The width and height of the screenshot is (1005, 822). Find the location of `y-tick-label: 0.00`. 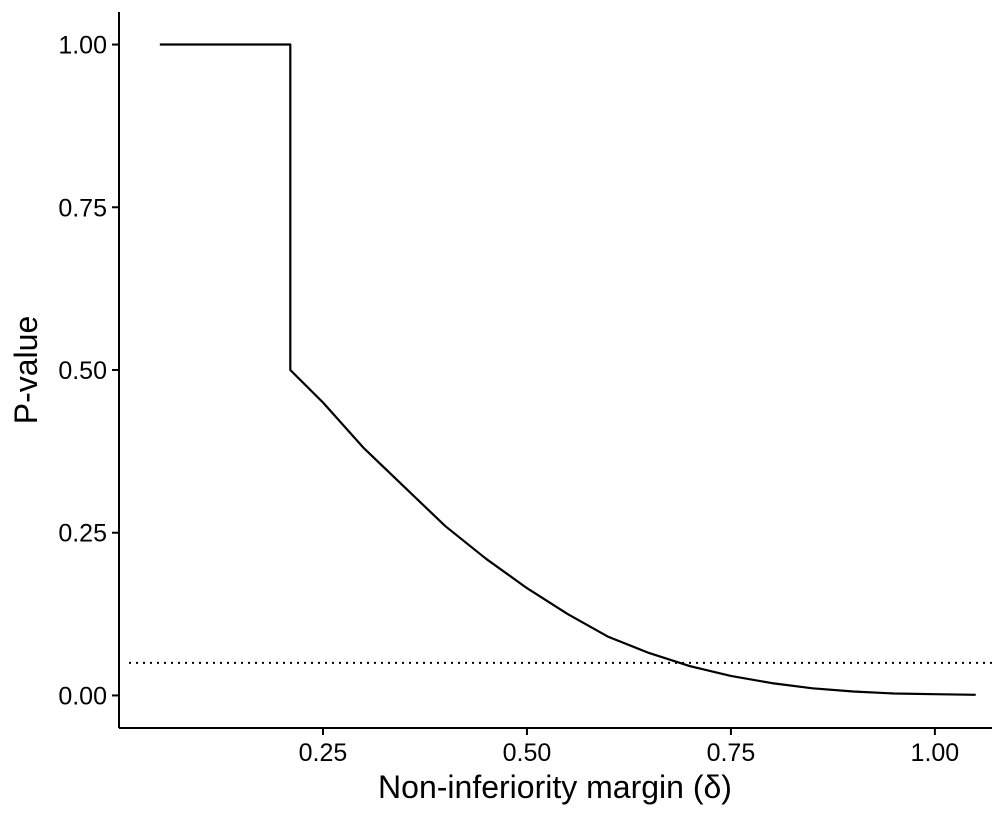

y-tick-label: 0.00 is located at coordinates (82, 696).